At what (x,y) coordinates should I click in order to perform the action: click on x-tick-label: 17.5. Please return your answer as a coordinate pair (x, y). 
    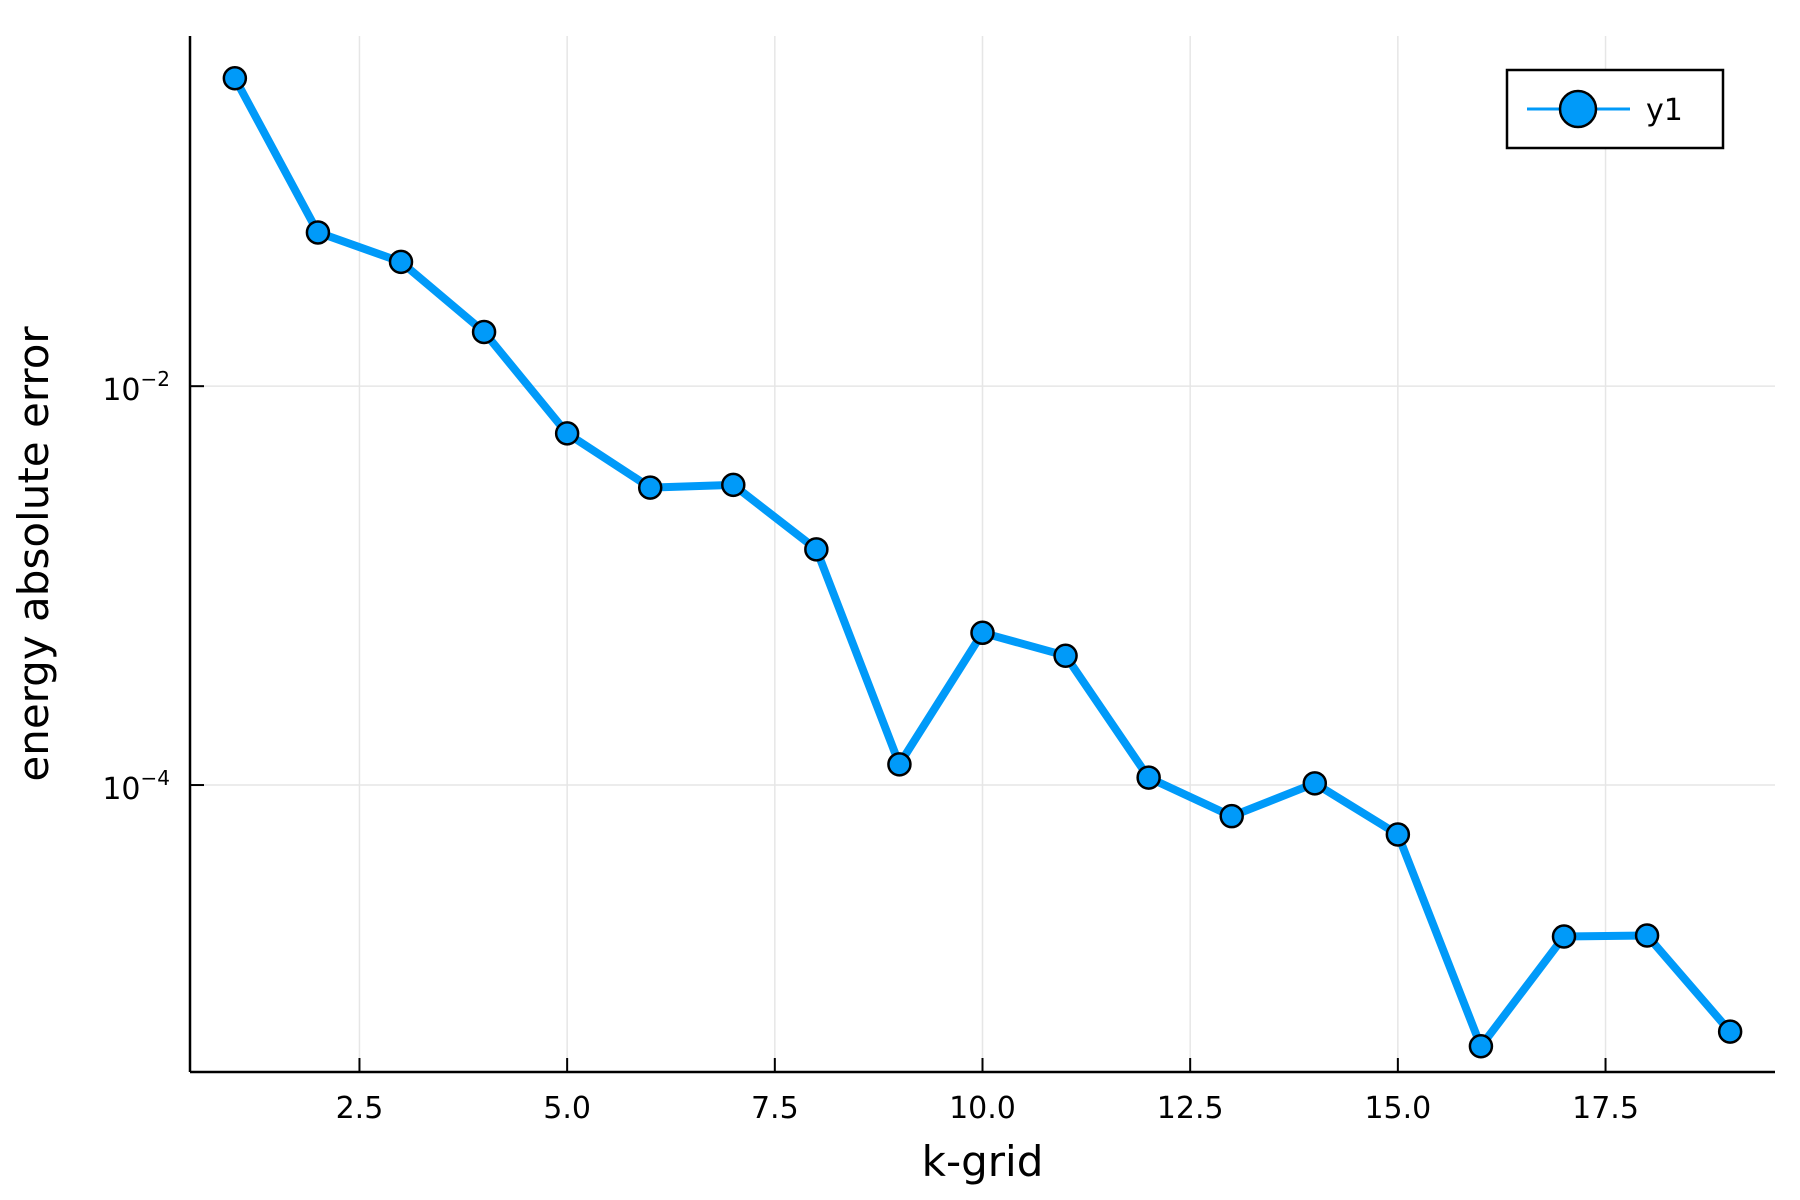
    Looking at the image, I should click on (1605, 1108).